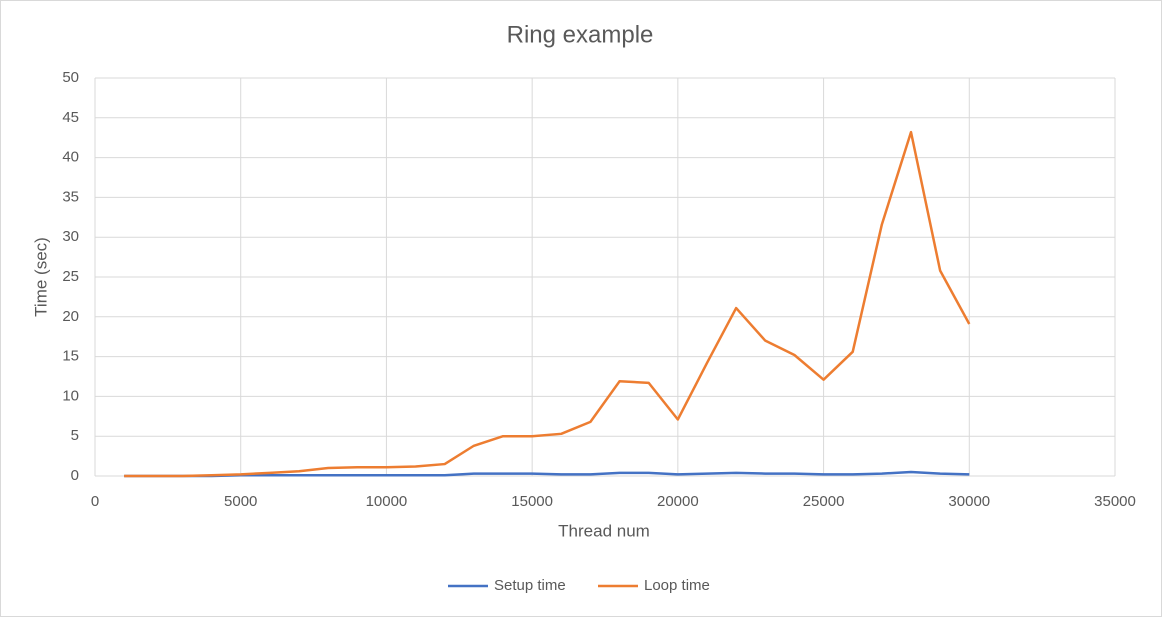 The image size is (1163, 618). I want to click on chart-title: Ring example, so click(580, 34).